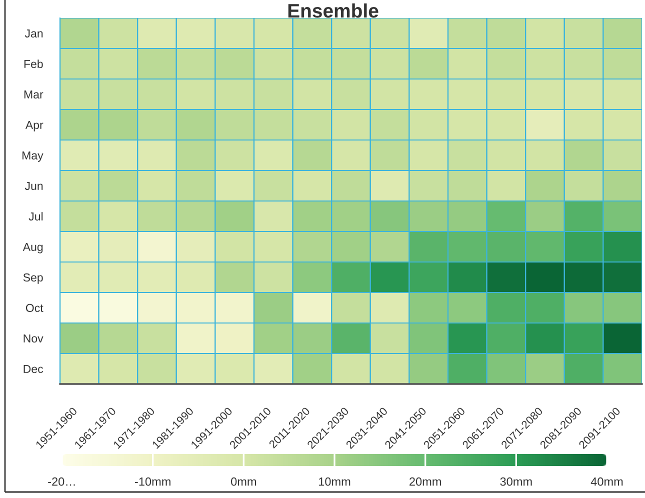 The image size is (645, 498). Describe the element at coordinates (152, 481) in the screenshot. I see `color-bar-label: -10mm` at that location.